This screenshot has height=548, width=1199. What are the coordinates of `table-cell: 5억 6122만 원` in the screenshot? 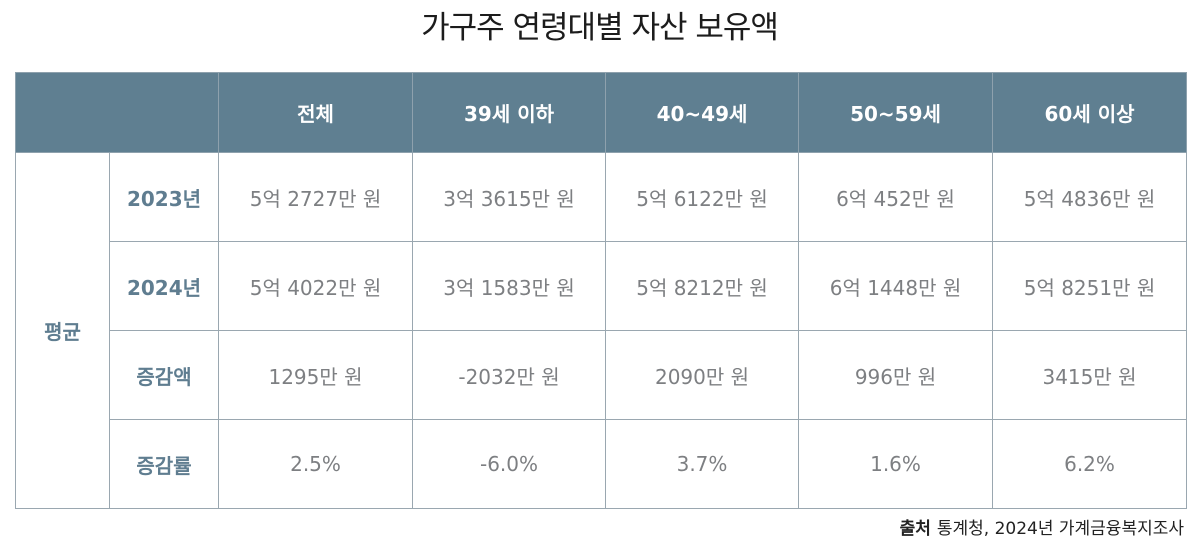 It's located at (702, 197).